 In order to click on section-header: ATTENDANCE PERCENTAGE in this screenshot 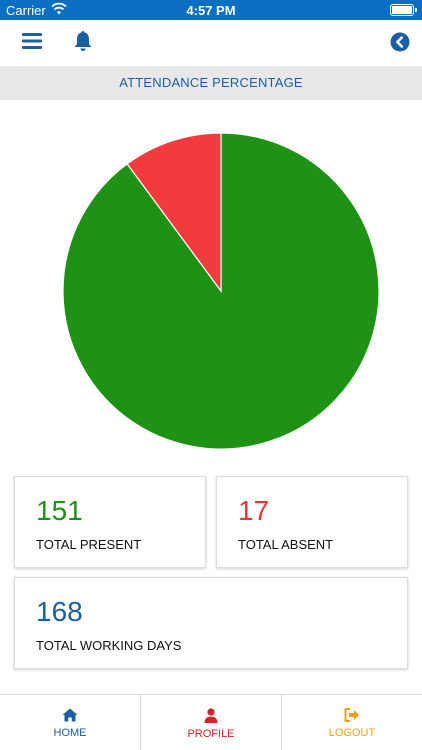, I will do `click(211, 83)`.